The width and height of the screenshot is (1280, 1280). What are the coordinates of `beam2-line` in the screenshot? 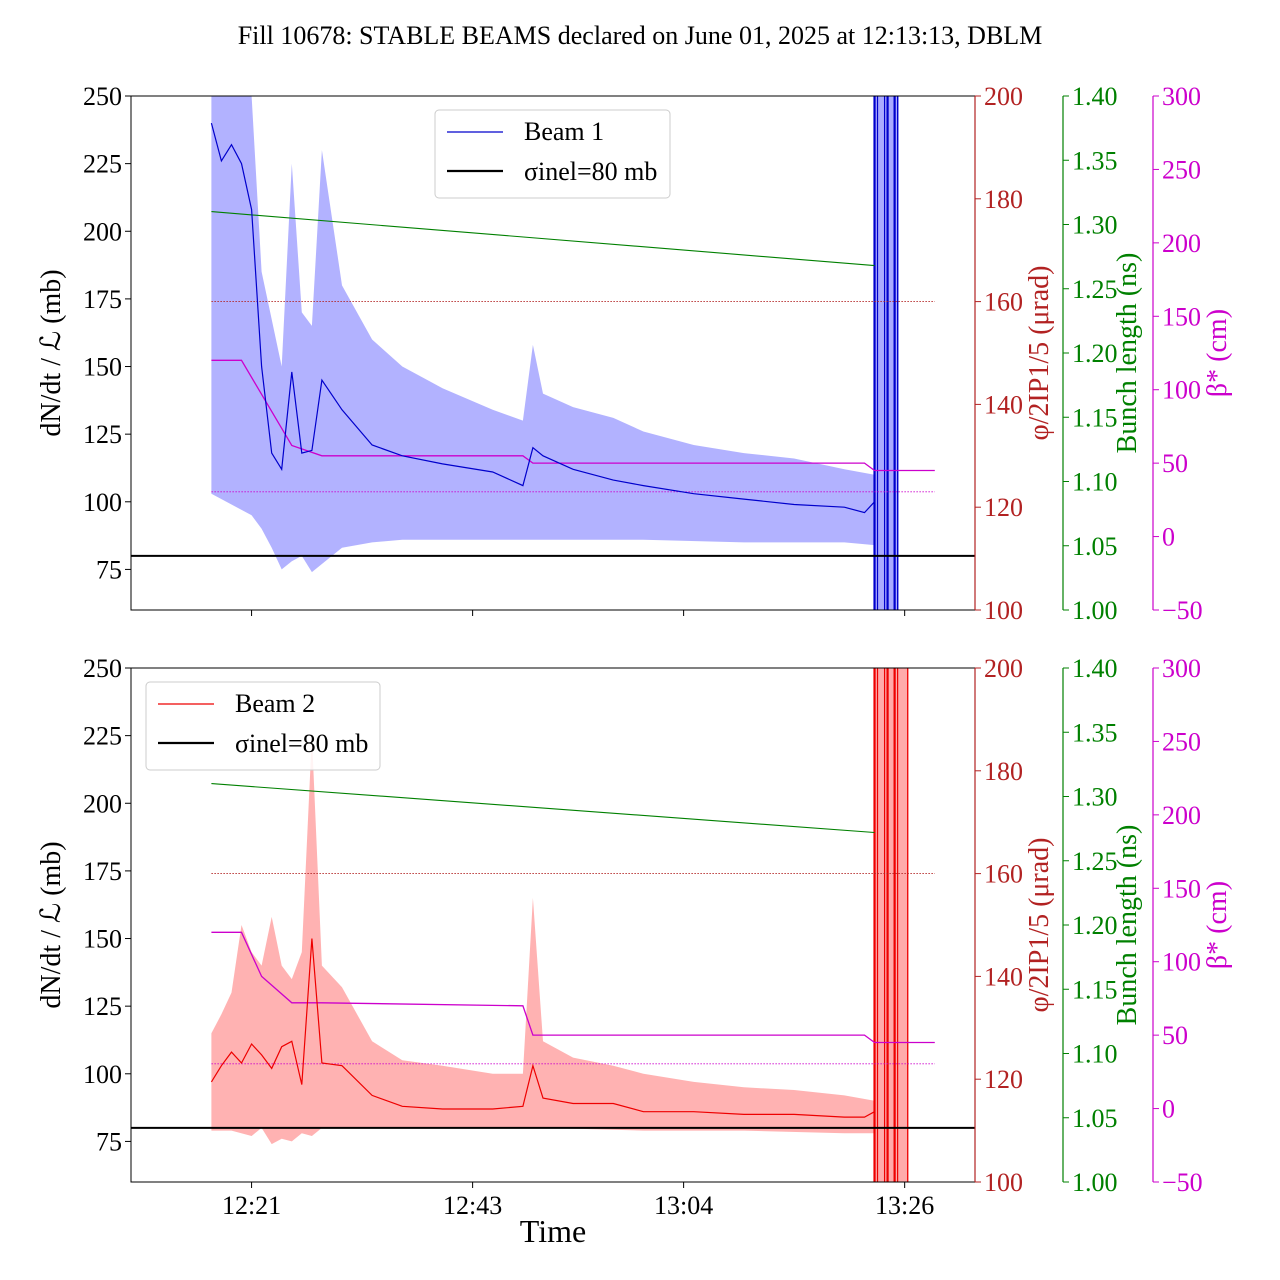 It's located at (542, 1028).